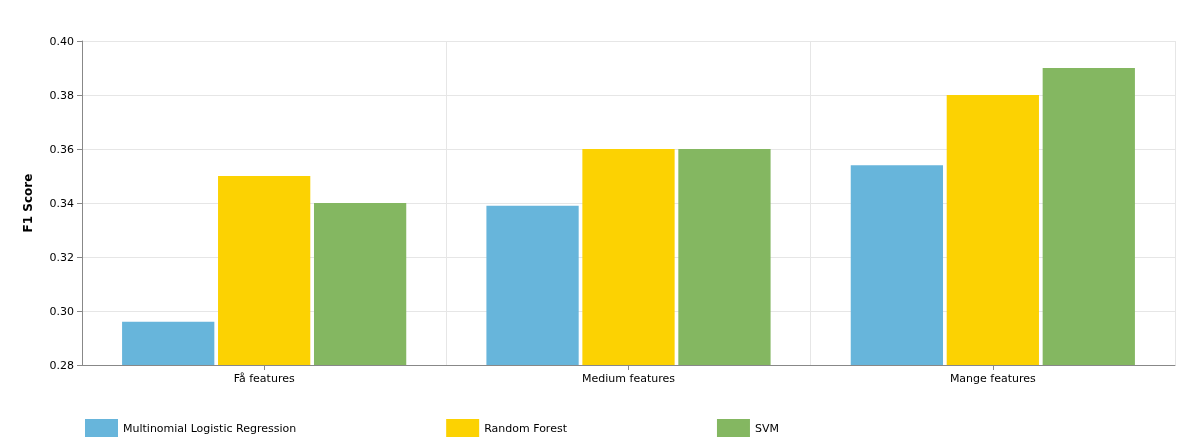 The image size is (1190, 446). Describe the element at coordinates (993, 378) in the screenshot. I see `x-tick-label: Mange features` at that location.